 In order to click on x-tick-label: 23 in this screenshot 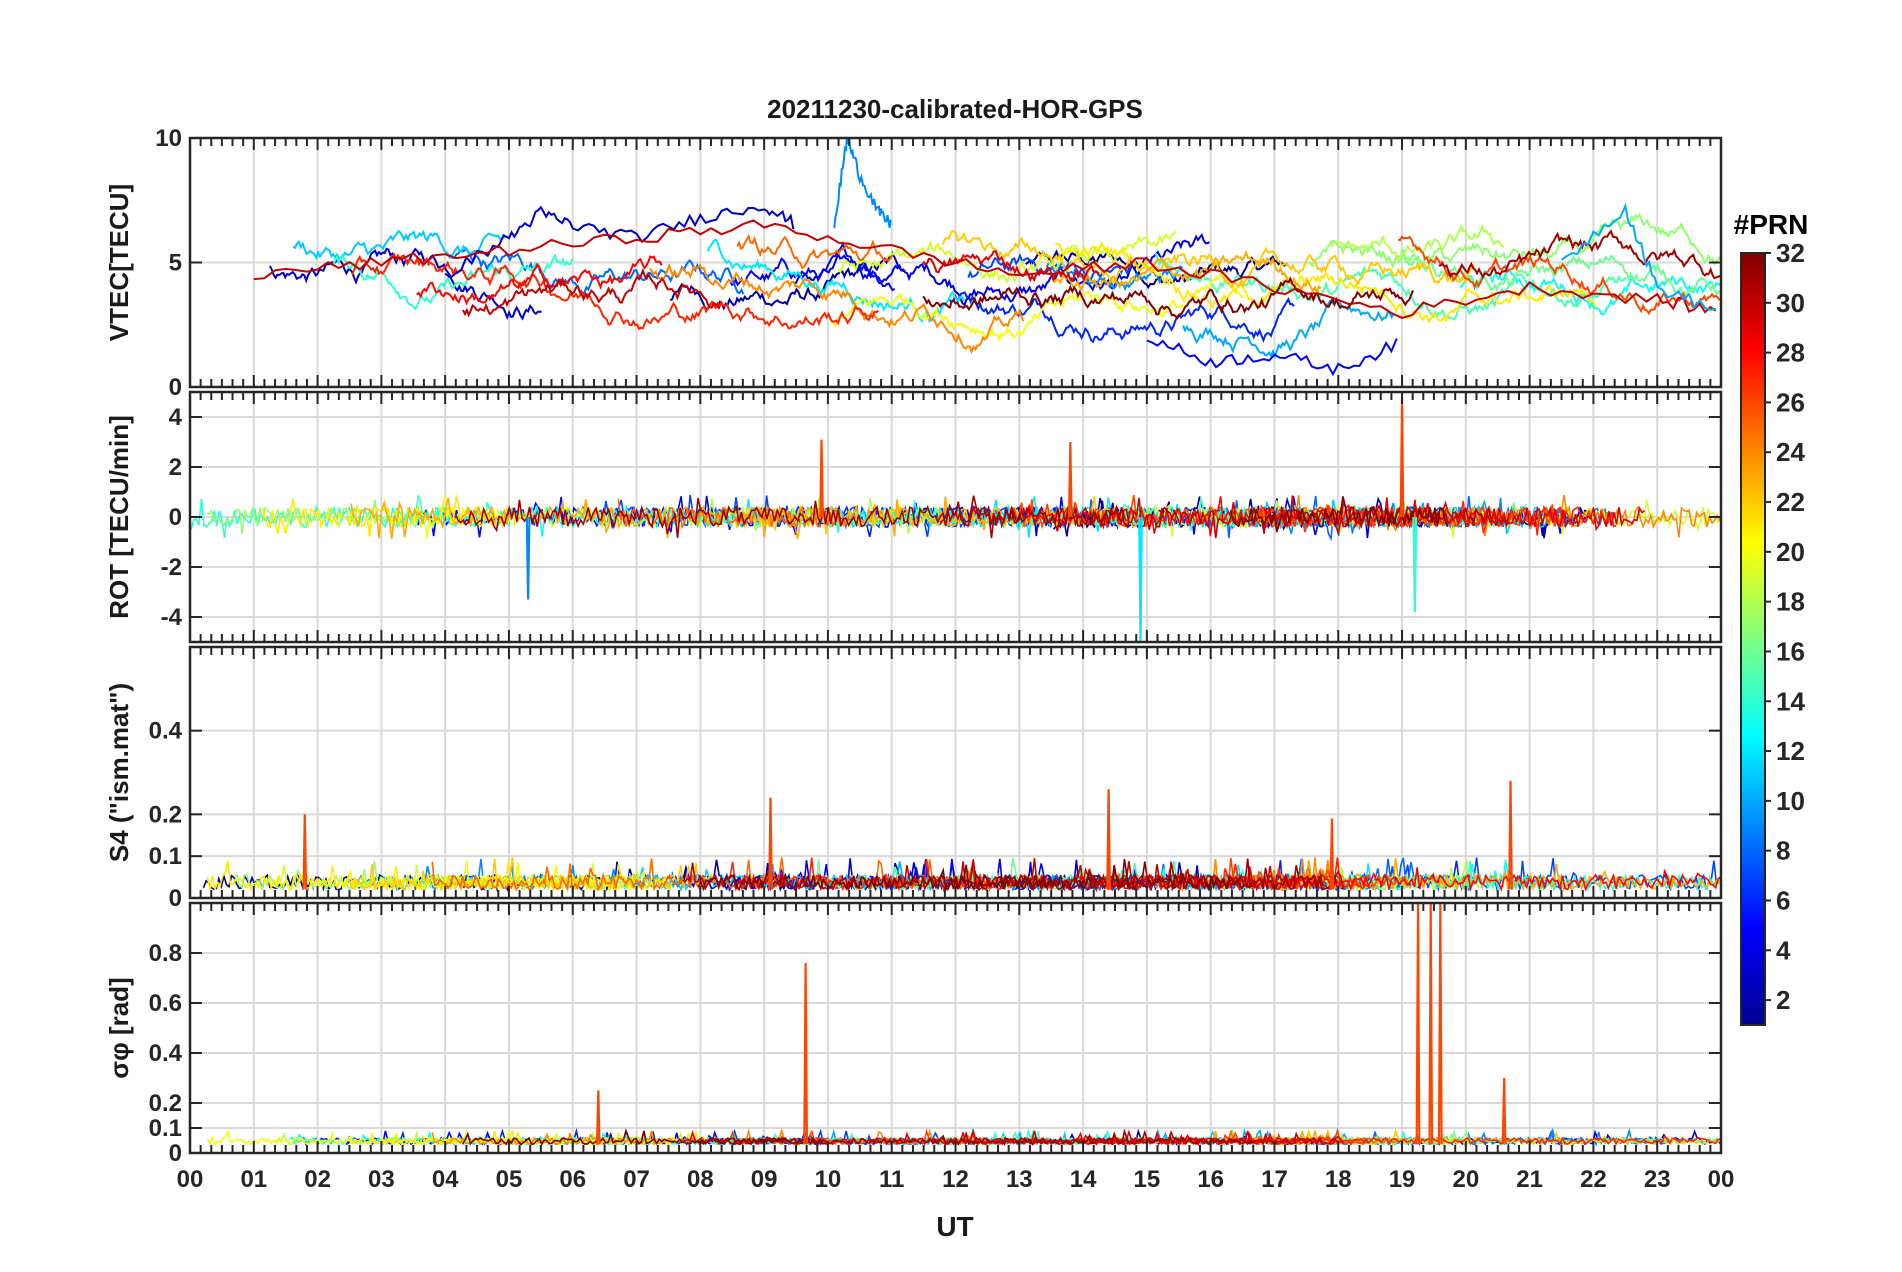, I will do `click(1657, 1179)`.